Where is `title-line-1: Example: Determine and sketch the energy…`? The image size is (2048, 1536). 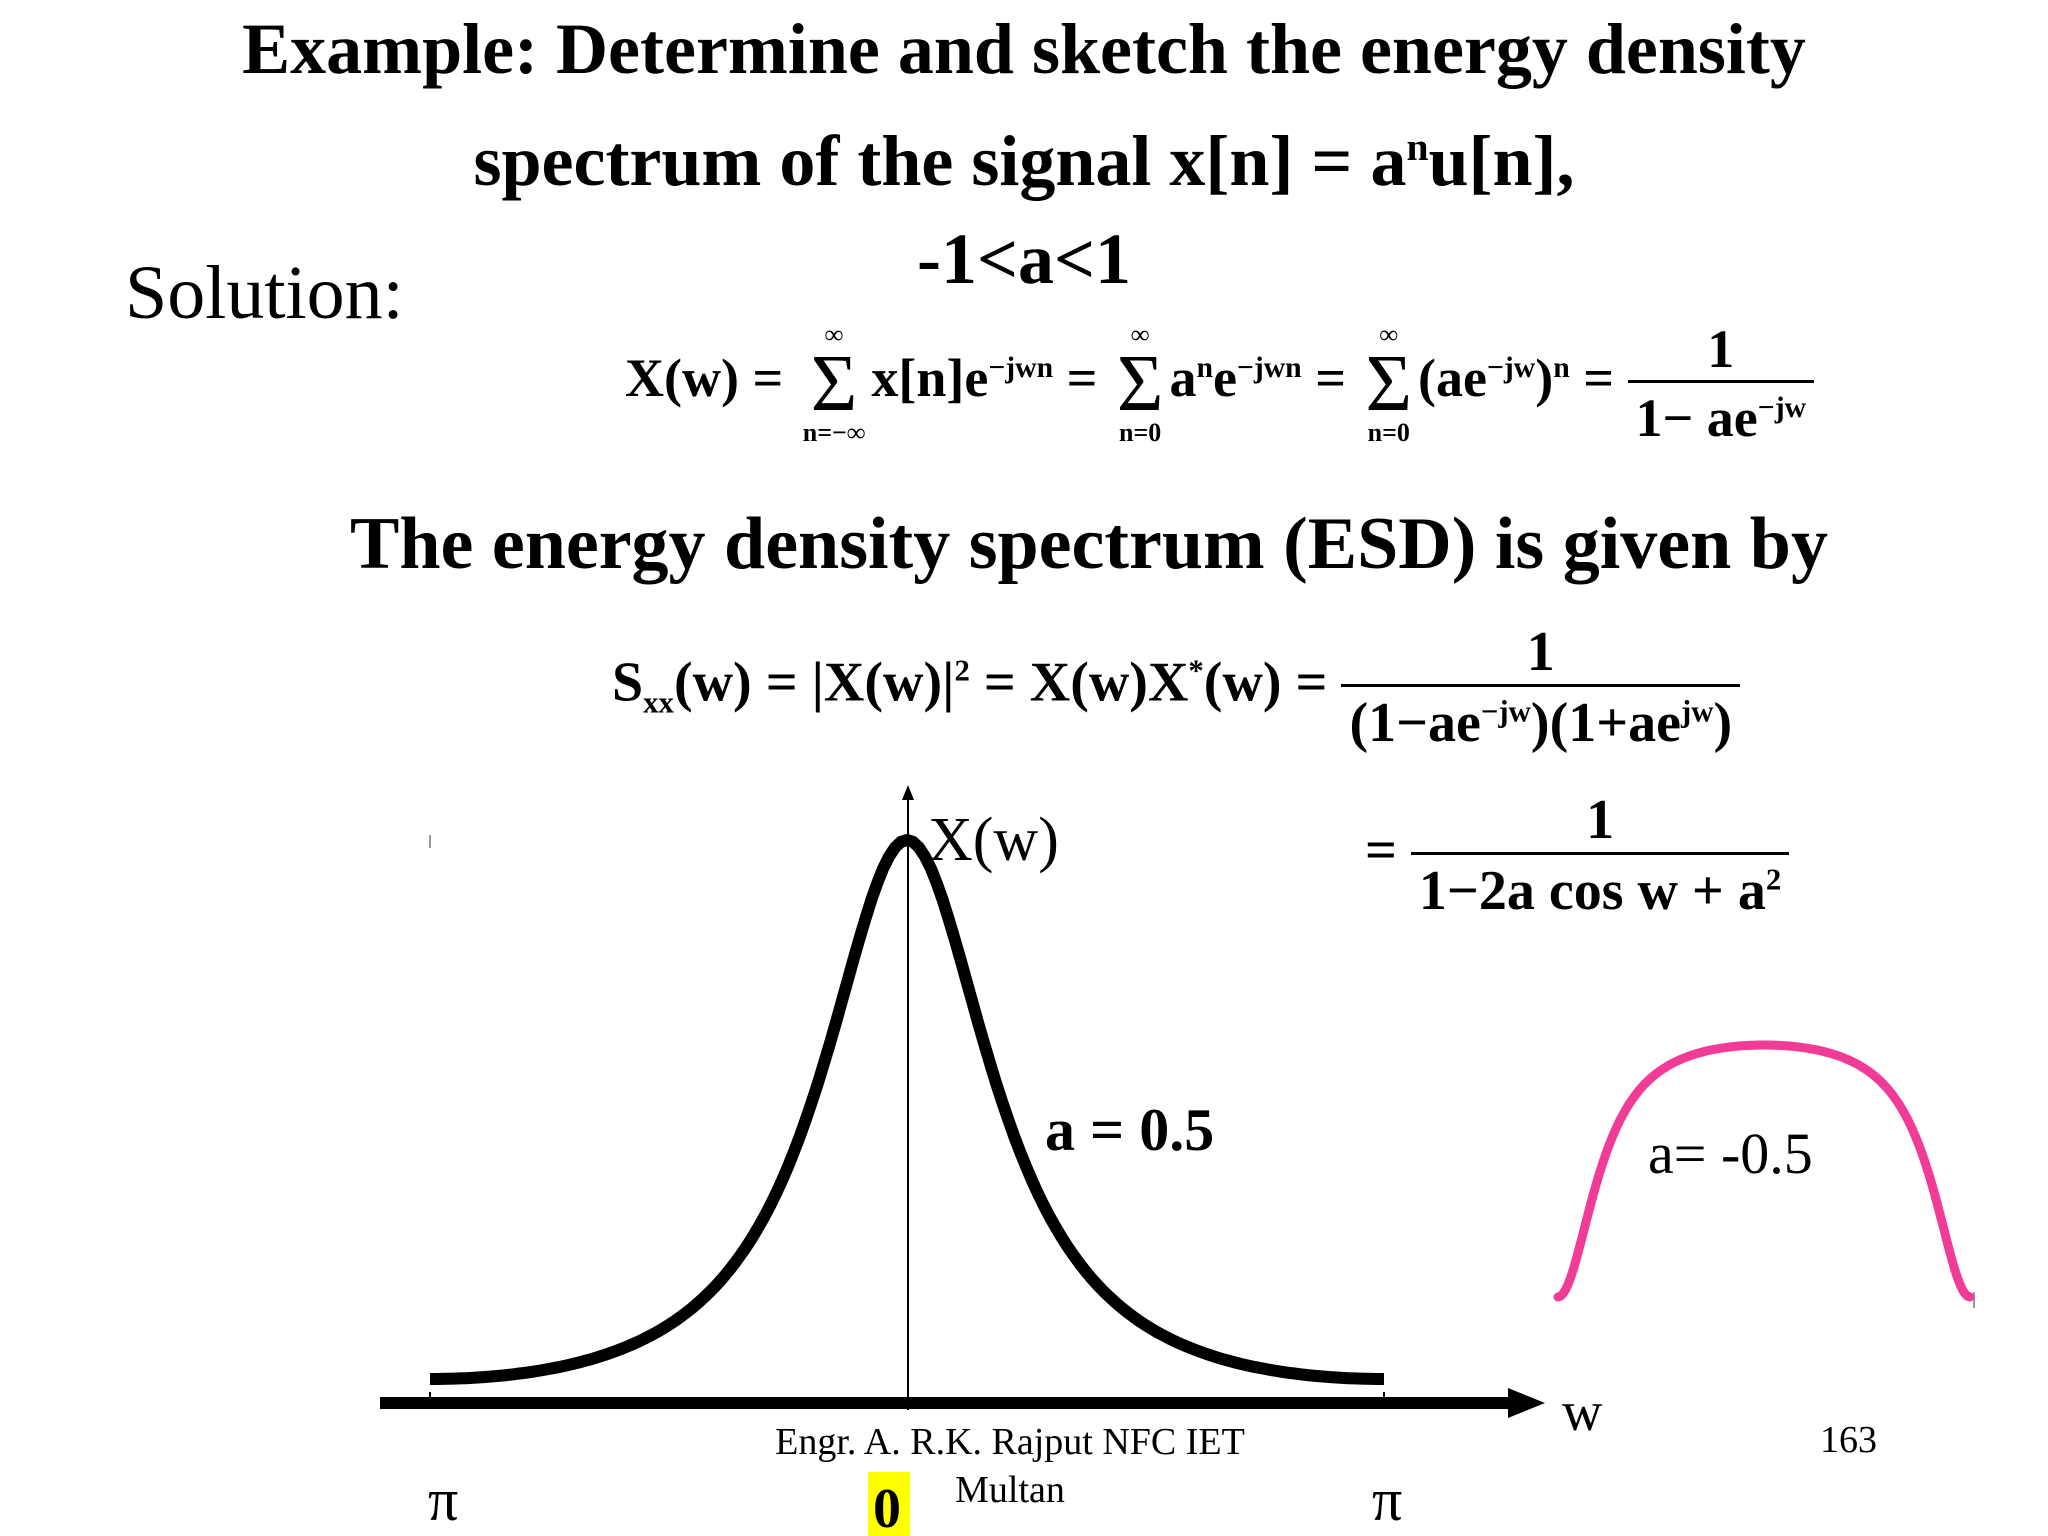 title-line-1: Example: Determine and sketch the energy… is located at coordinates (1024, 49).